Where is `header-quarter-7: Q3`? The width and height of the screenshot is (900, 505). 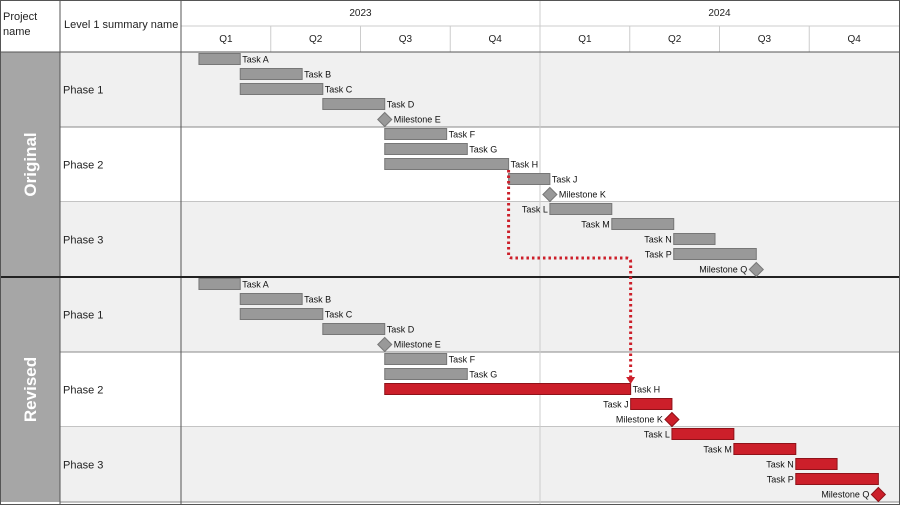
header-quarter-7: Q3 is located at coordinates (765, 39).